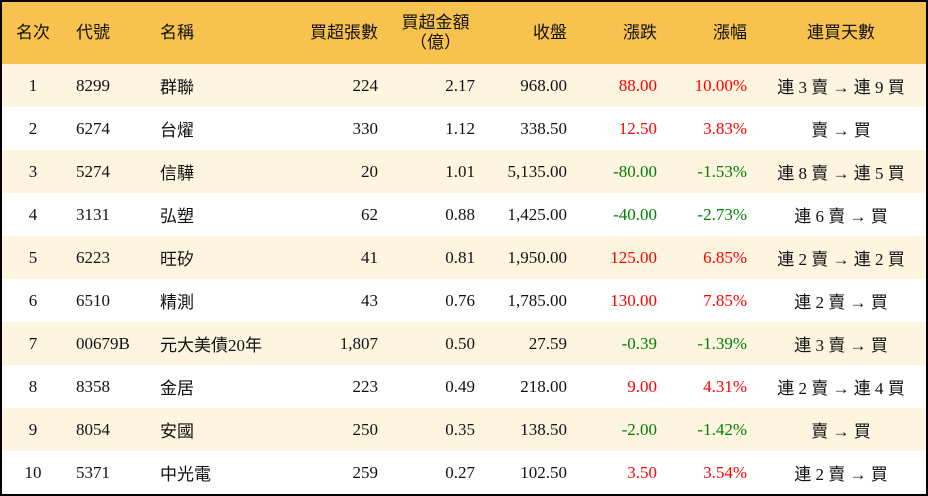 The height and width of the screenshot is (496, 928). I want to click on cell-rank: 9, so click(33, 429).